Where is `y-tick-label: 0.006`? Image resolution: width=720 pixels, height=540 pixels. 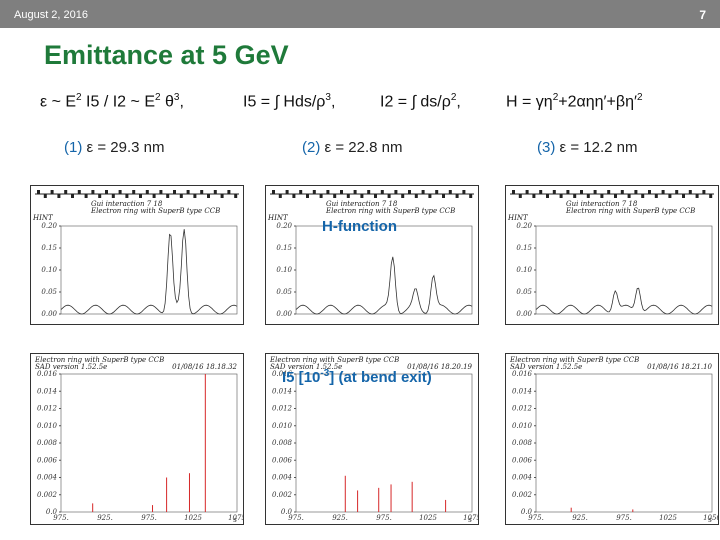 y-tick-label: 0.006 is located at coordinates (282, 460).